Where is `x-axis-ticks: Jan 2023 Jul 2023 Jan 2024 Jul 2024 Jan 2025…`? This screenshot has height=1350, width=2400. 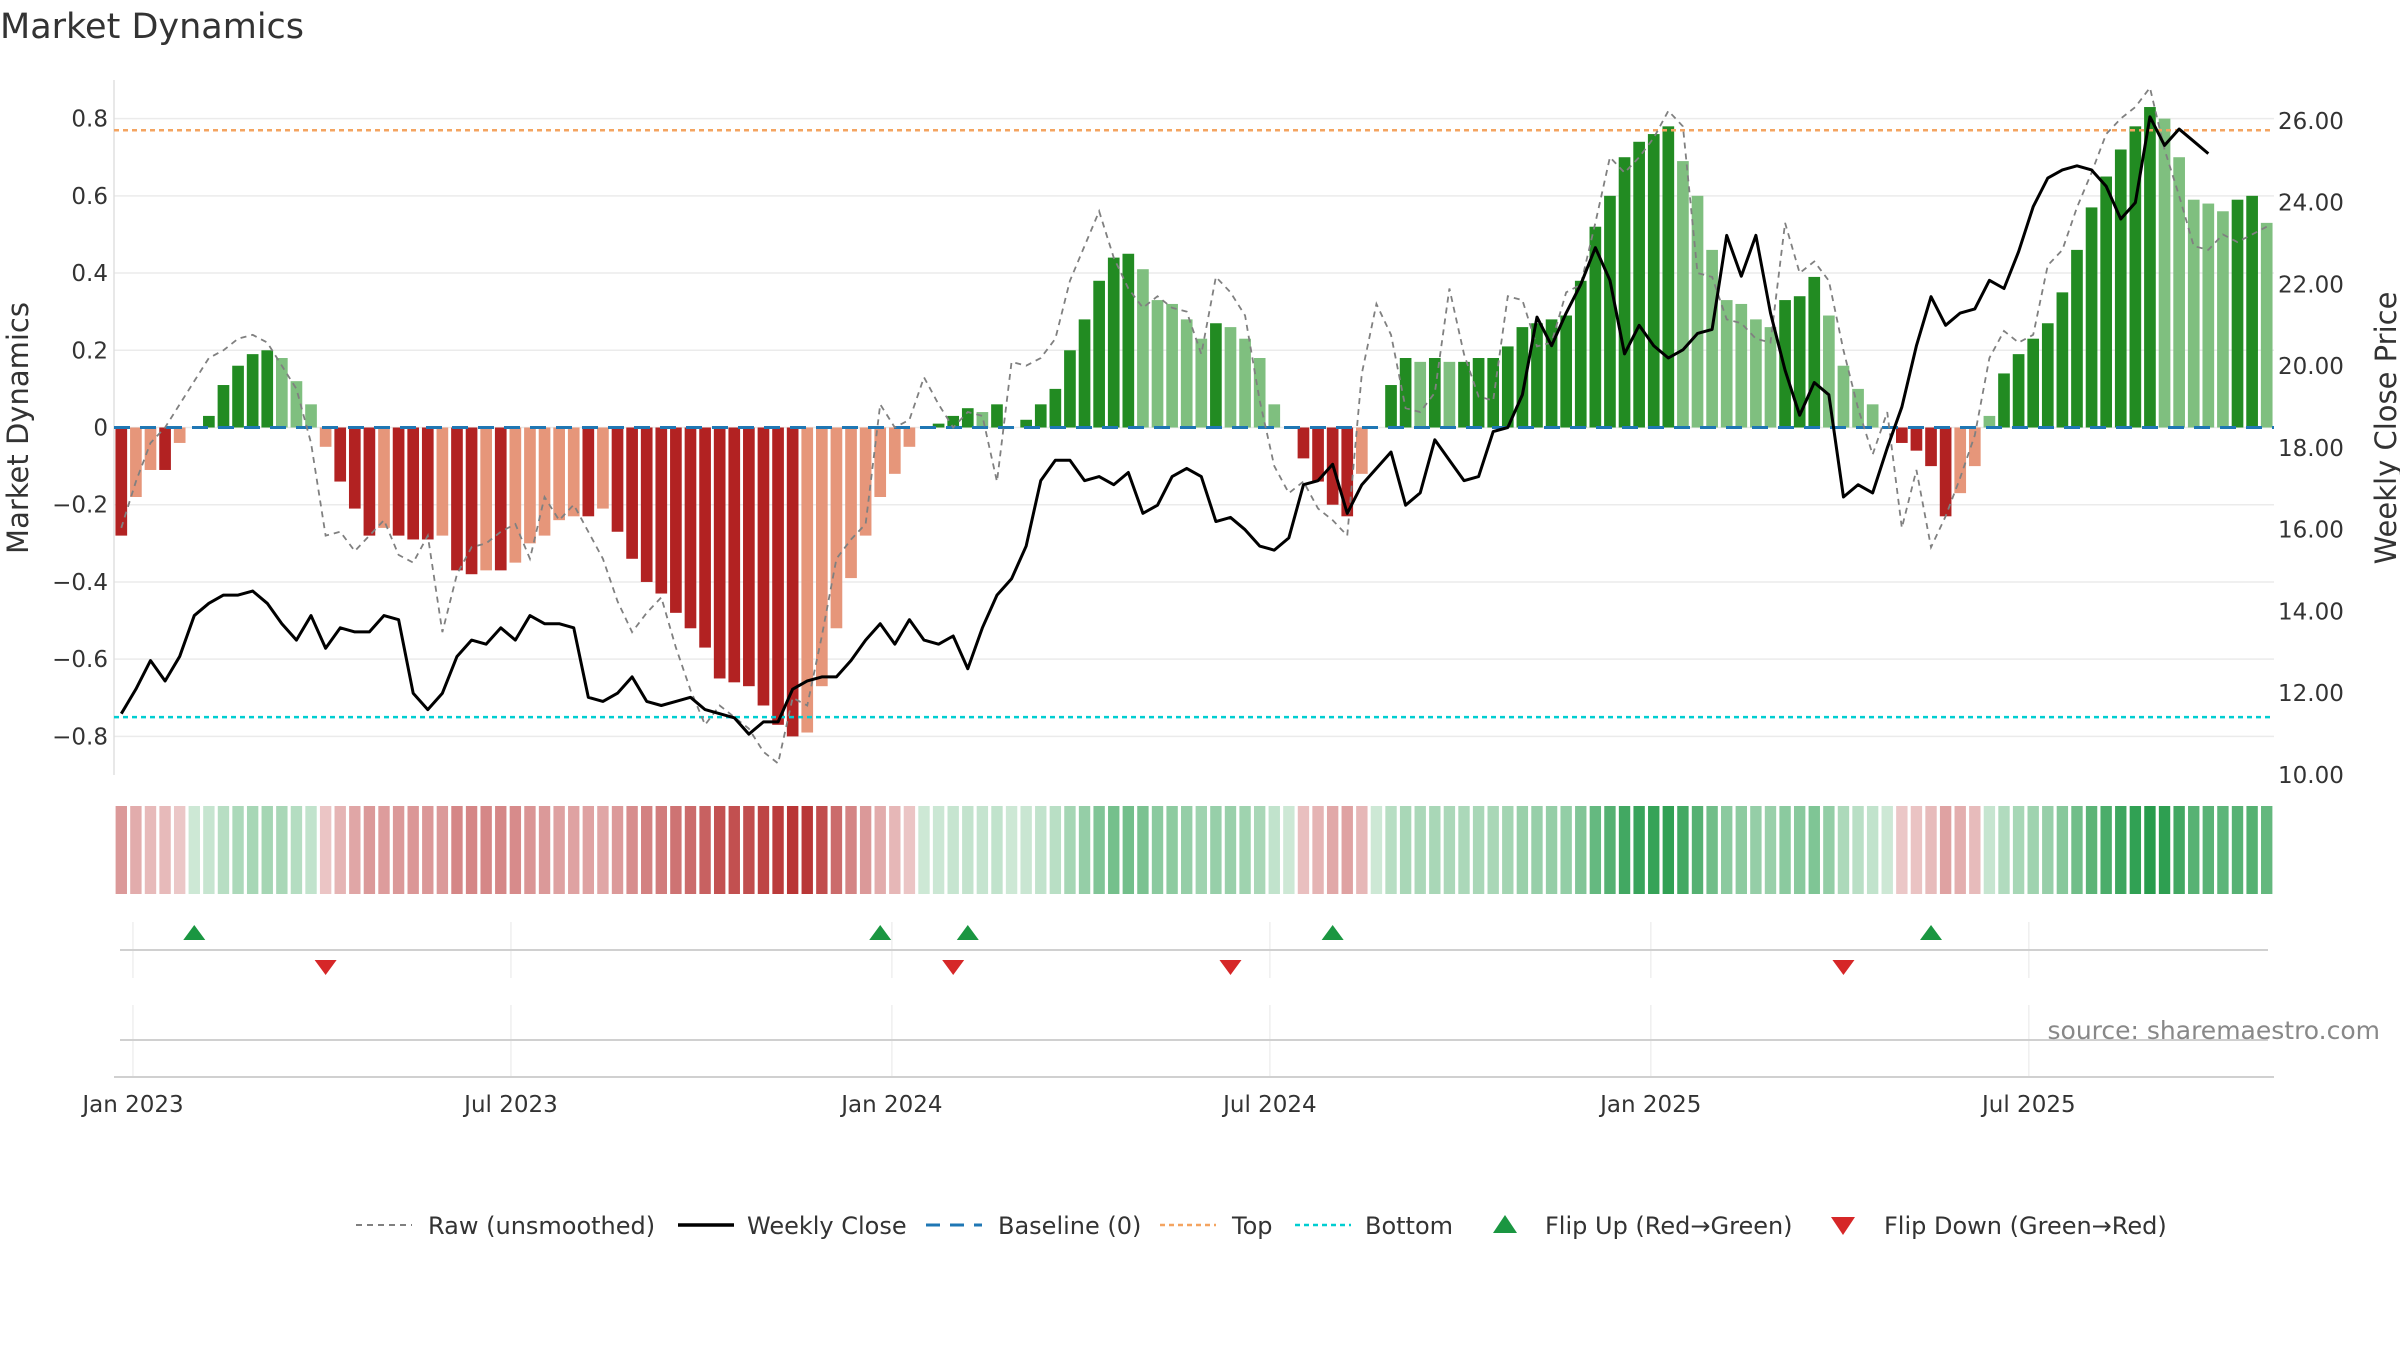
x-axis-ticks: Jan 2023 Jul 2023 Jan 2024 Jul 2024 Jan 2025… is located at coordinates (1077, 1105).